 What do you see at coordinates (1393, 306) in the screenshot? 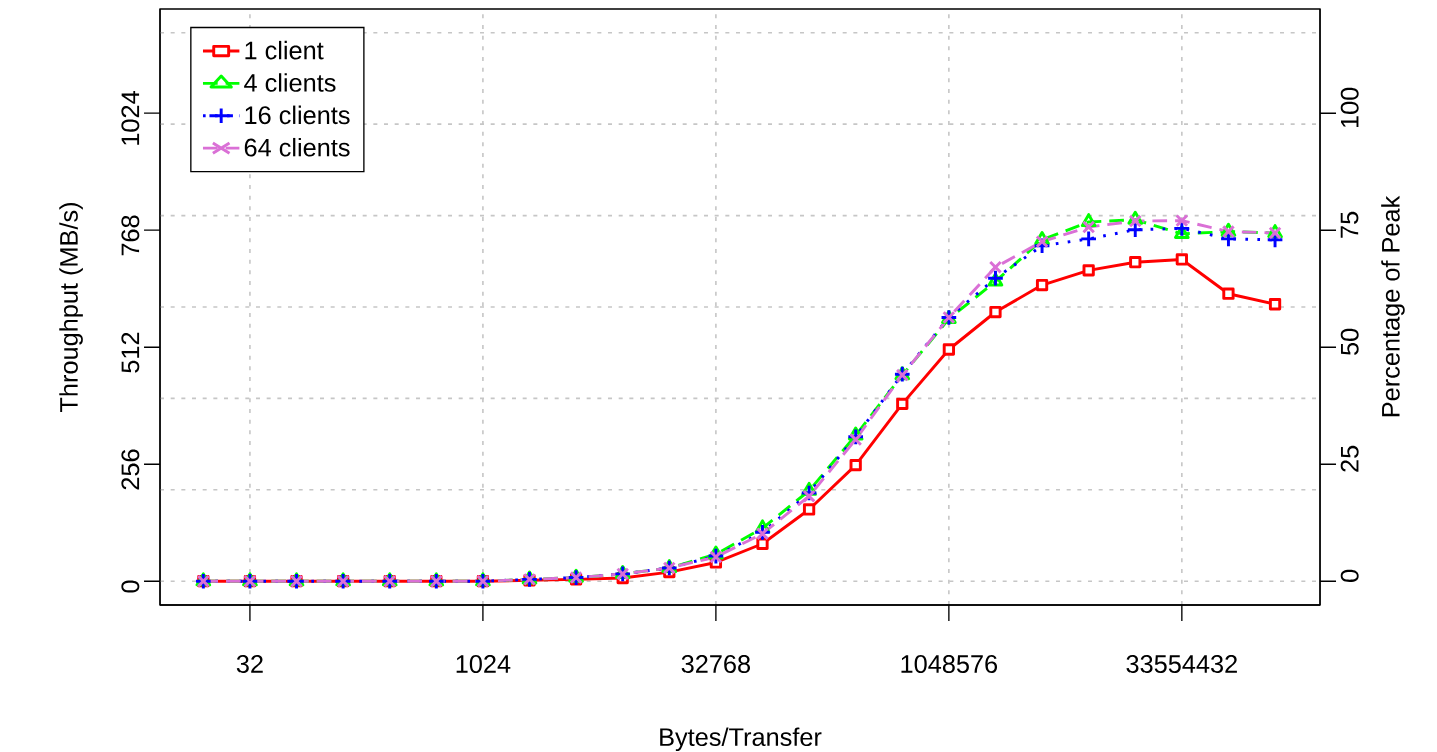
I see `y2-axis-title: Percentage of Peak` at bounding box center [1393, 306].